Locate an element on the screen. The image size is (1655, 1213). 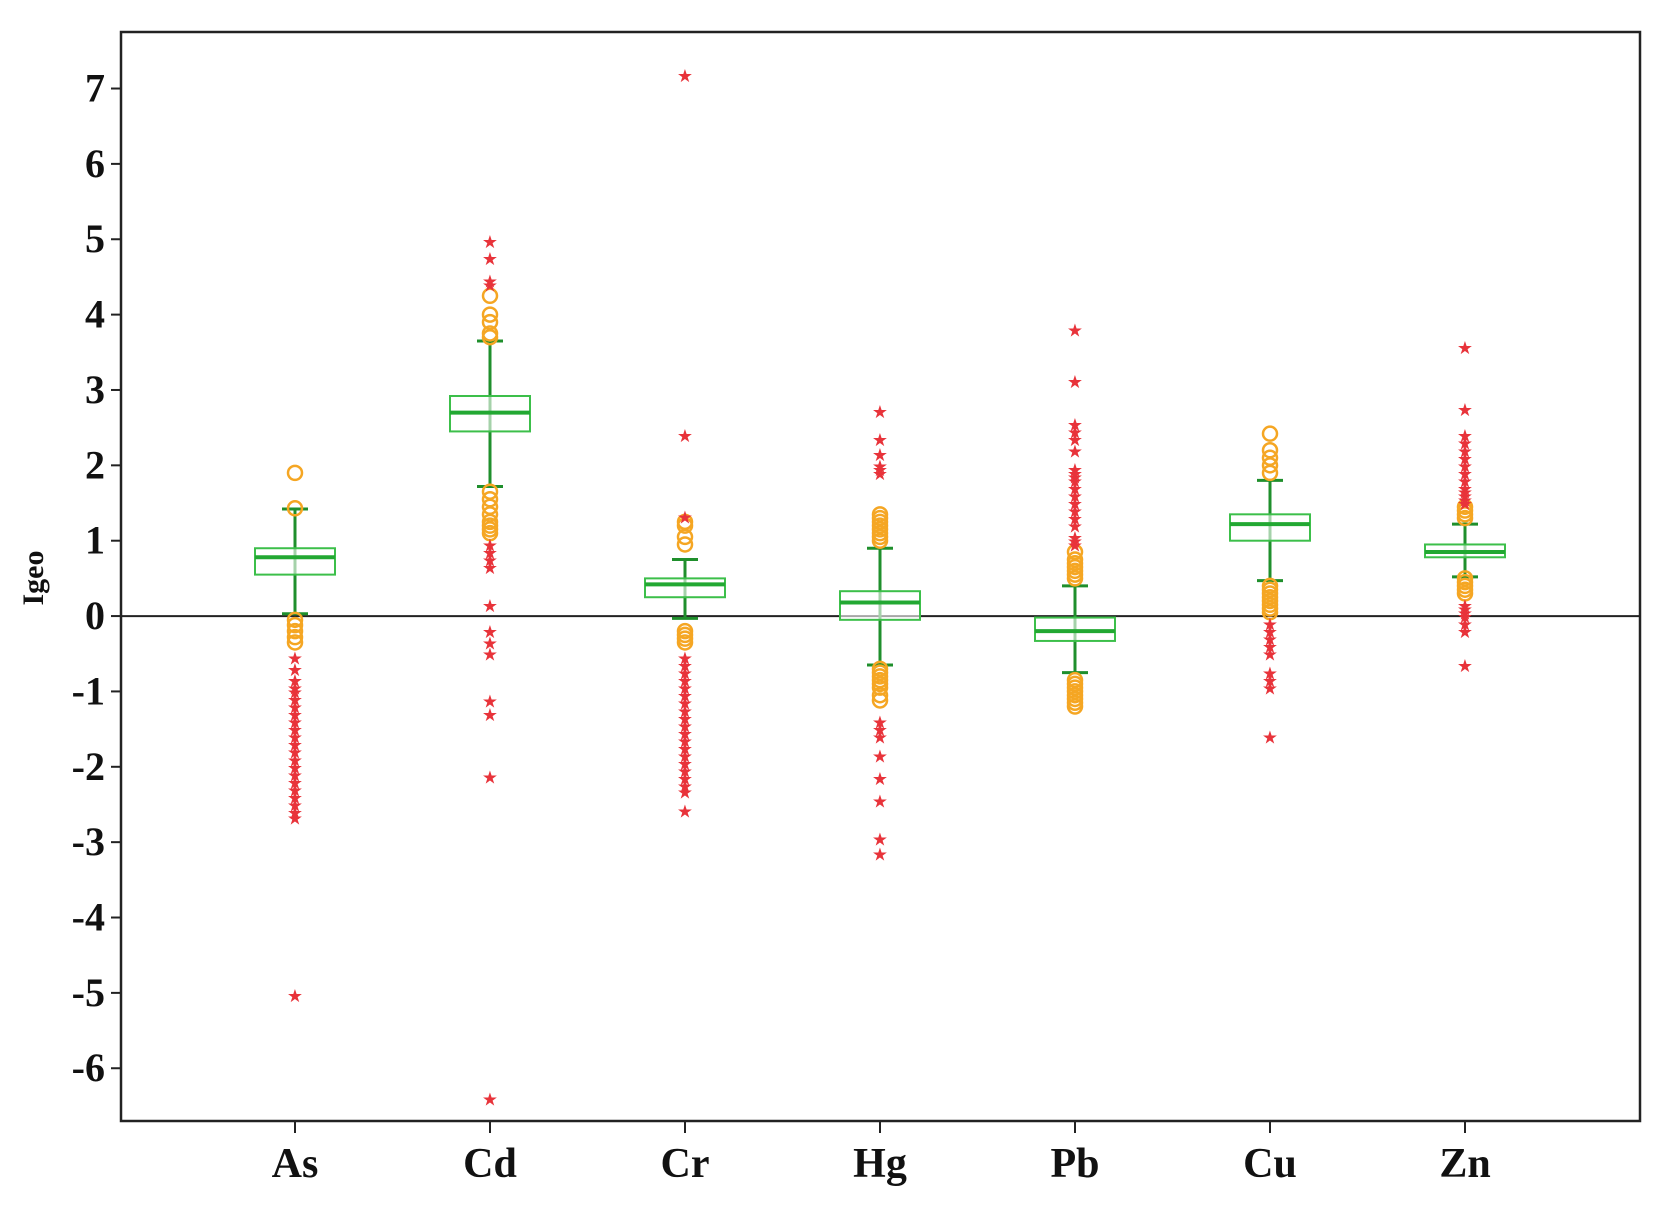
x-tick-label: Cr is located at coordinates (685, 1164).